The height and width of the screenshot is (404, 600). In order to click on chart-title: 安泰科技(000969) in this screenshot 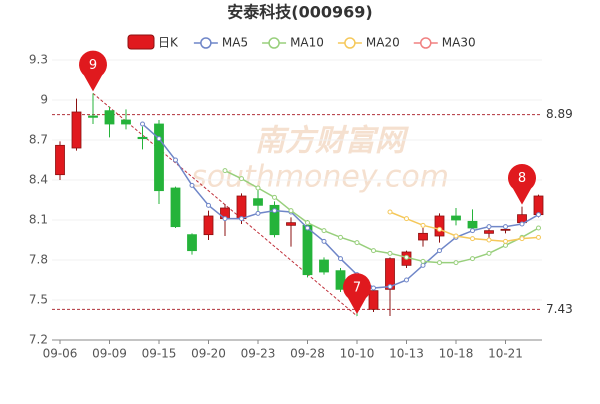, I will do `click(299, 12)`.